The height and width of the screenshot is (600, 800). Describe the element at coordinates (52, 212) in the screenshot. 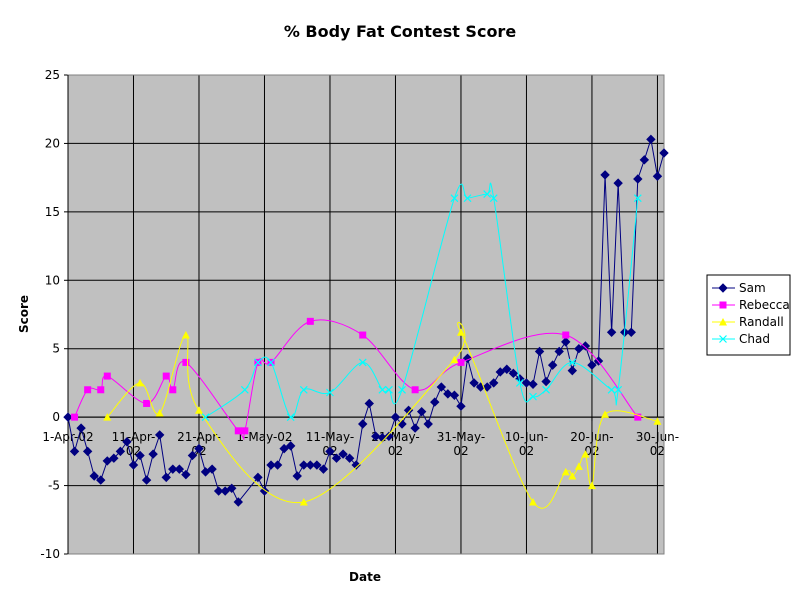

I see `y-tick-label: 15` at that location.